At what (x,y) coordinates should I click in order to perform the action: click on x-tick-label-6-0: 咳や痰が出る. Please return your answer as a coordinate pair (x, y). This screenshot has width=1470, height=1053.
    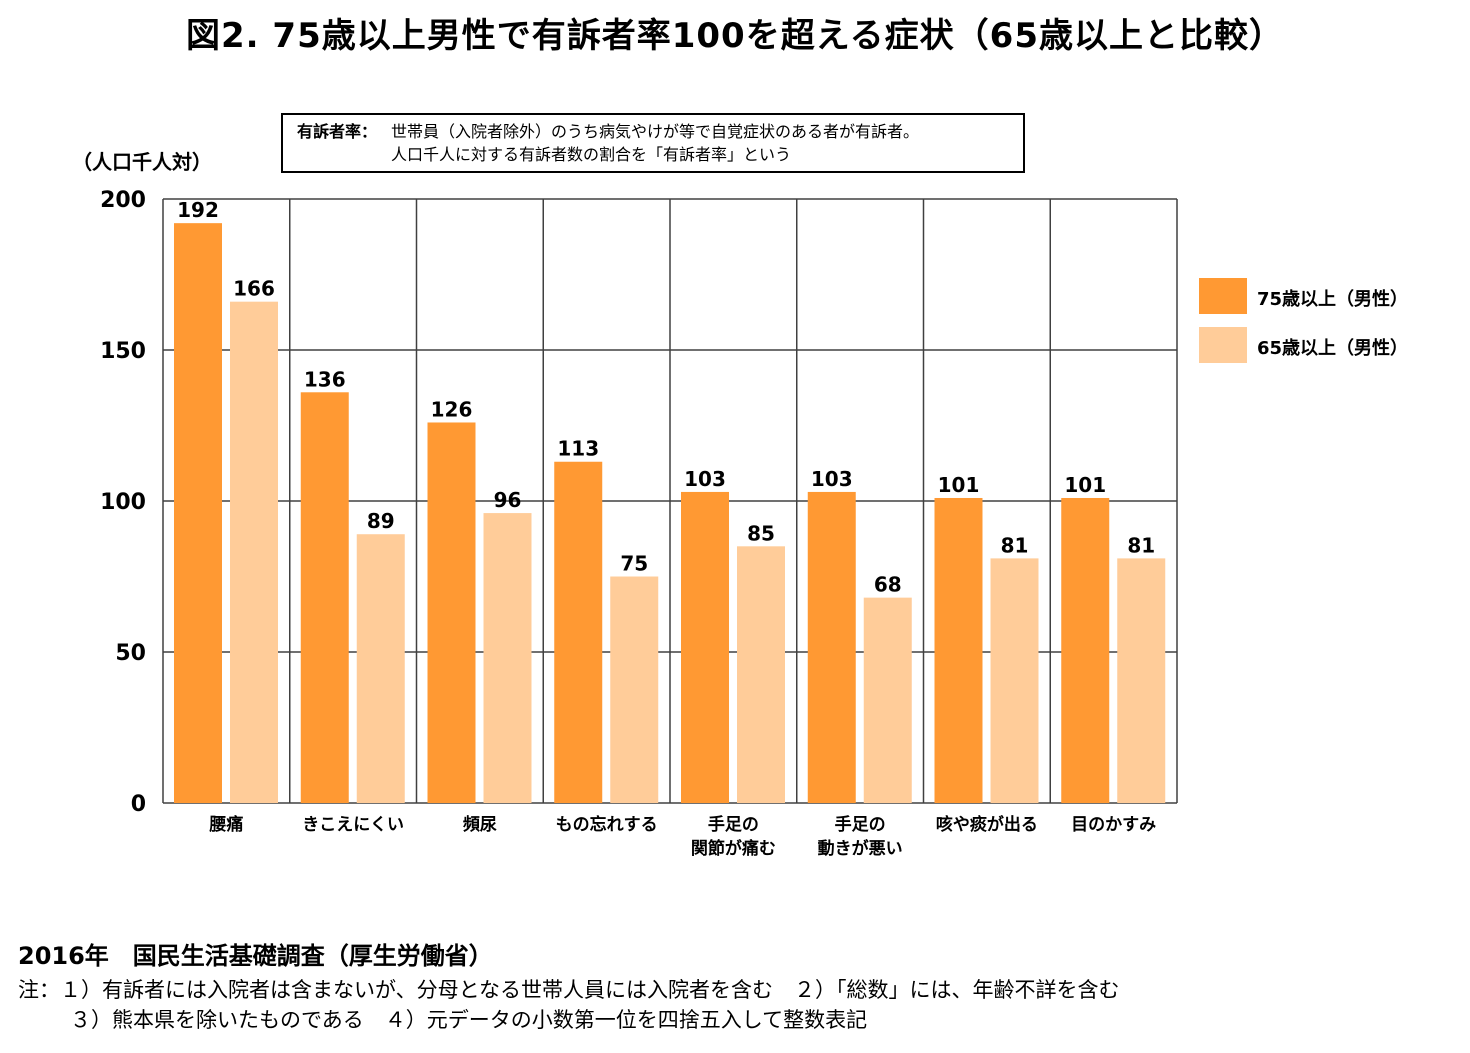
    Looking at the image, I should click on (987, 824).